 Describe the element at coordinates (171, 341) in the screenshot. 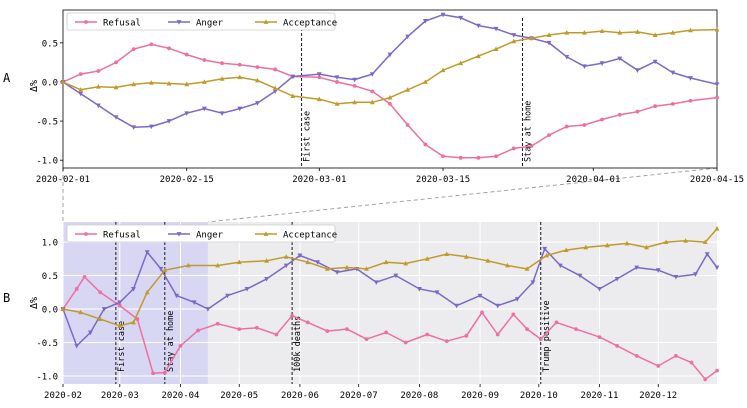

I see `event-marker-label: Stay at home` at that location.